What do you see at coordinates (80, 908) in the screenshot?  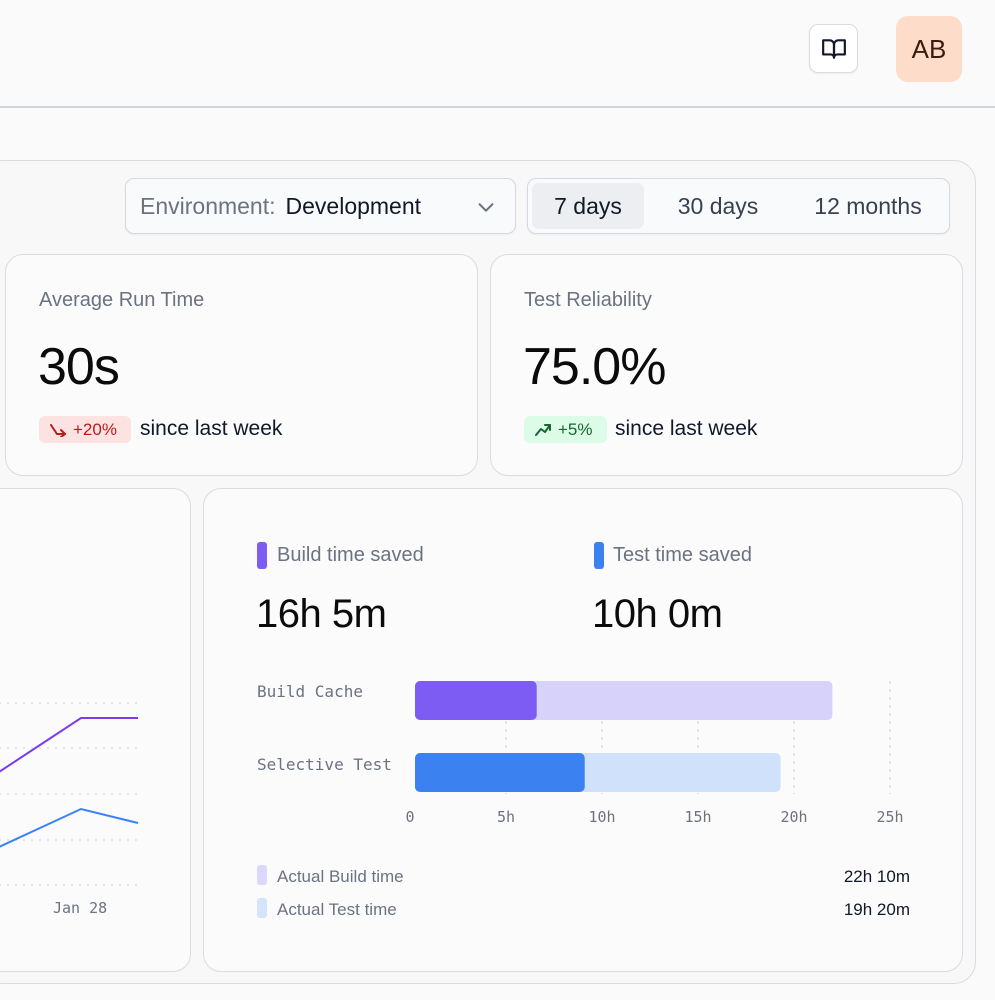 I see `x-tick-label: Jan 28` at bounding box center [80, 908].